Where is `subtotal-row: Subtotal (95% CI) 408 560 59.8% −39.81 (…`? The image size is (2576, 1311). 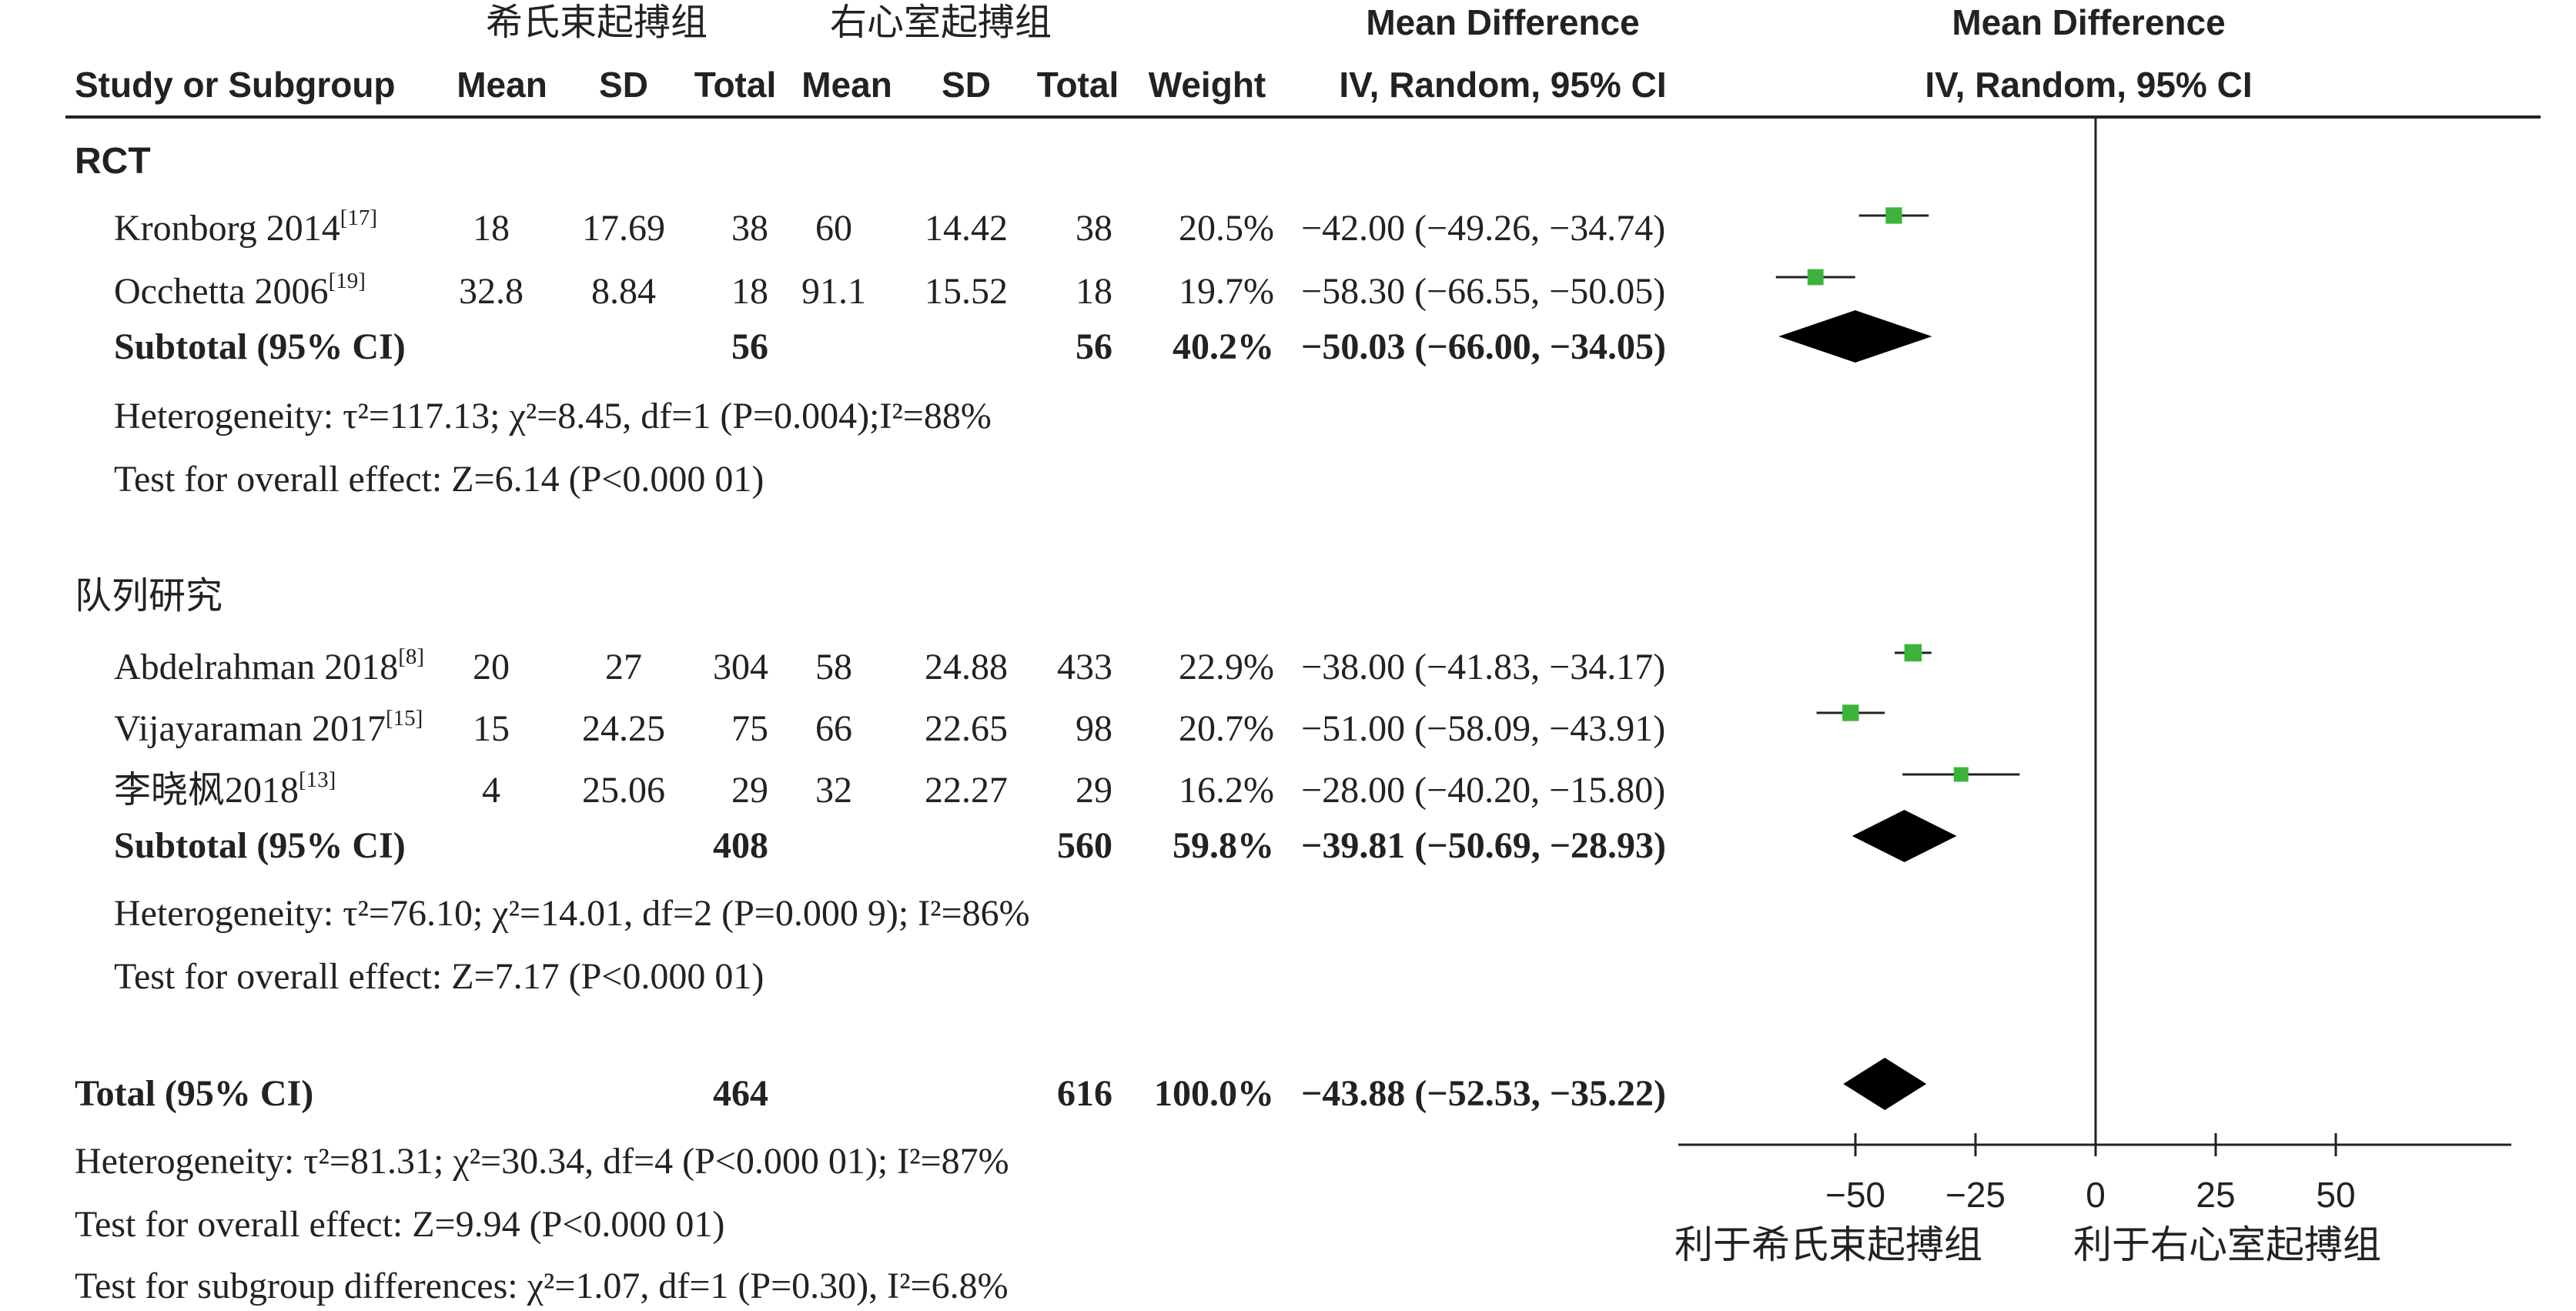
subtotal-row: Subtotal (95% CI) 408 560 59.8% −39.81 (… is located at coordinates (890, 845).